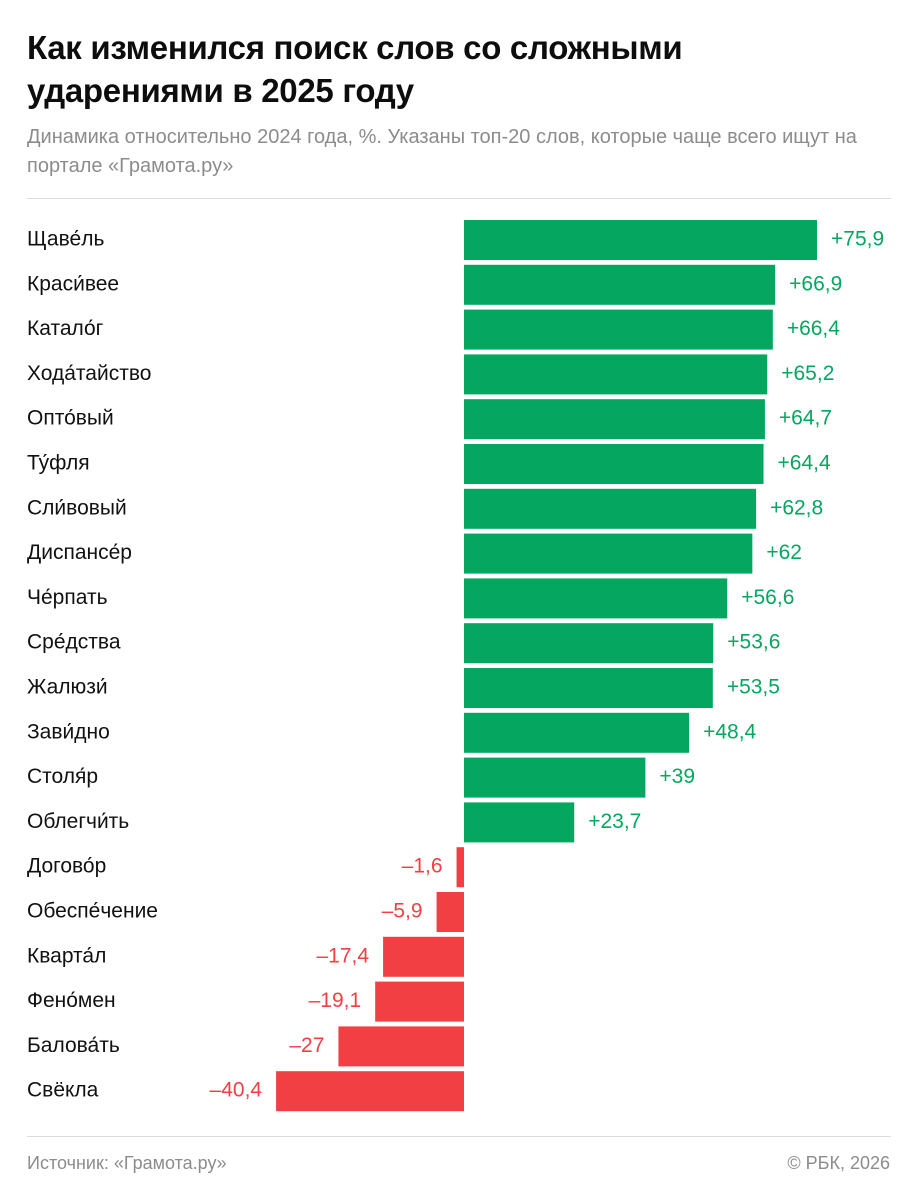 This screenshot has width=916, height=1200. Describe the element at coordinates (767, 597) in the screenshot. I see `value-label: +56,6` at that location.